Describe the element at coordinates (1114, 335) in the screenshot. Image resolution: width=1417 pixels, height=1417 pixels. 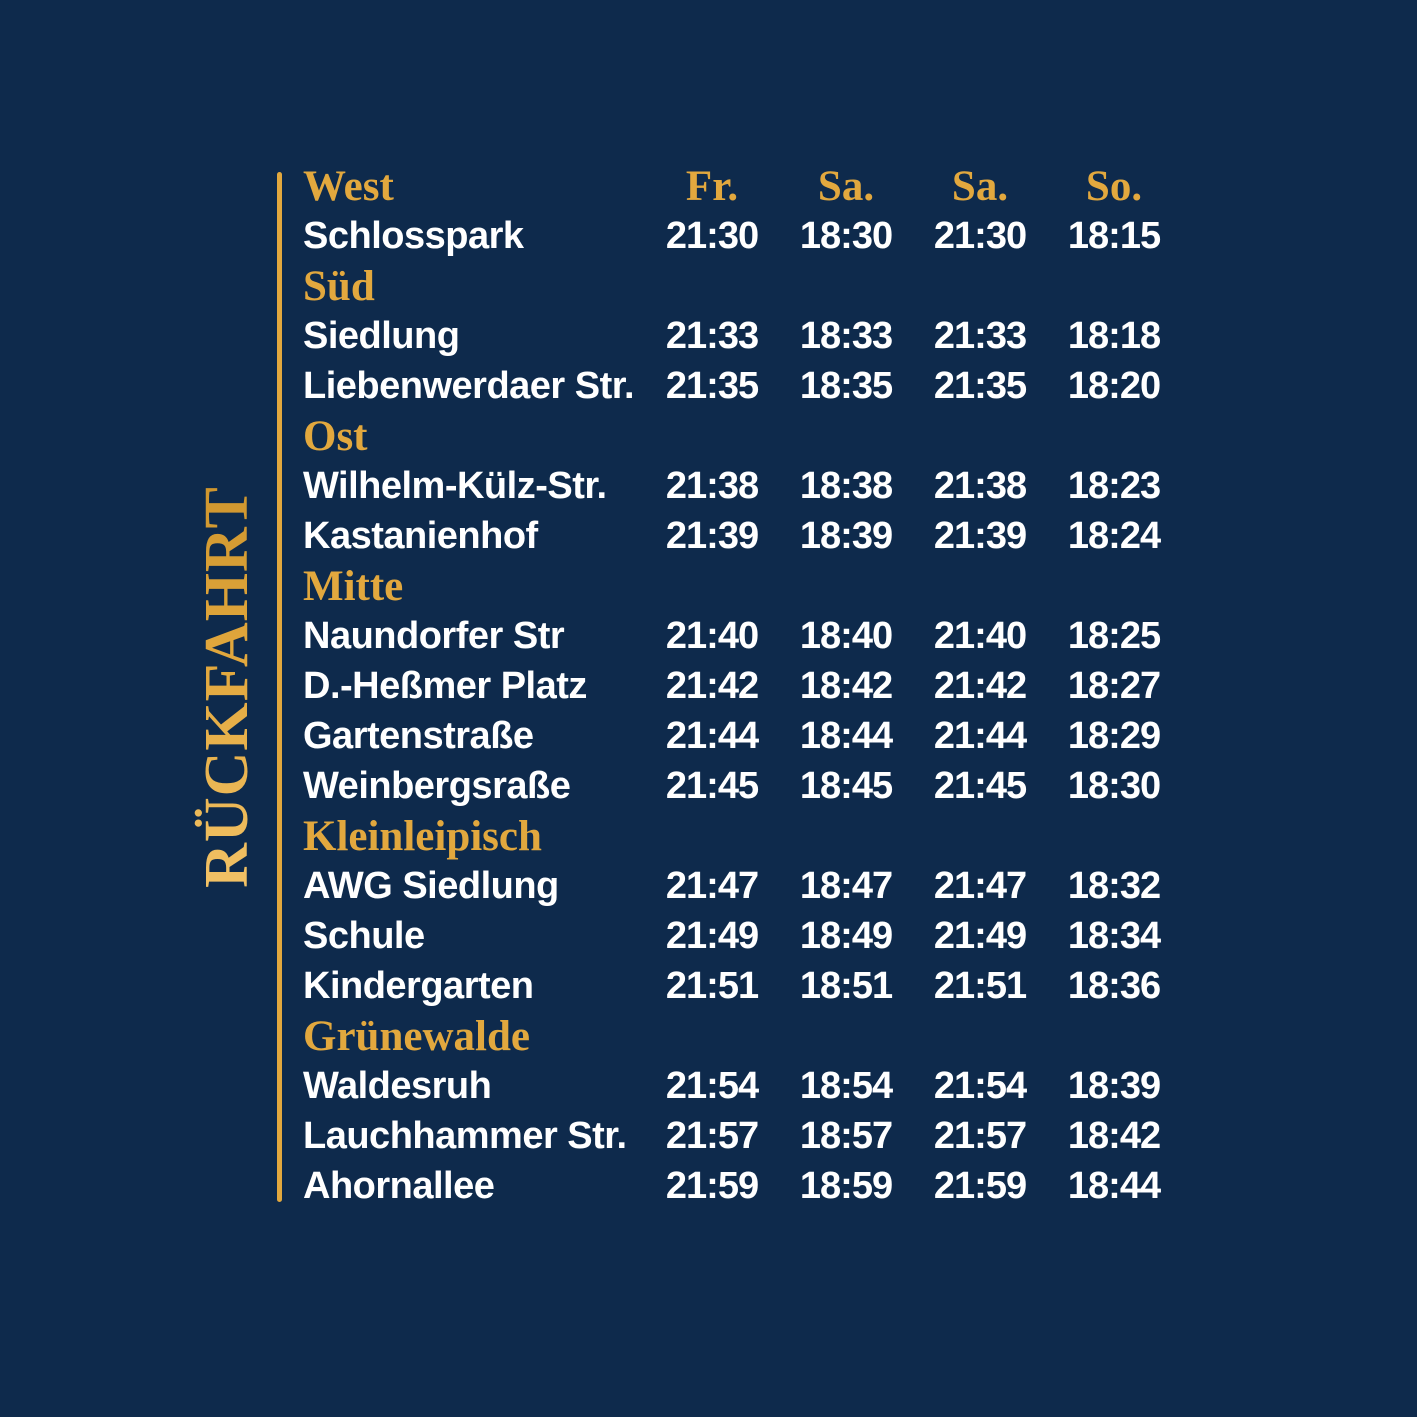
I see `time-cell-so: 18:18` at that location.